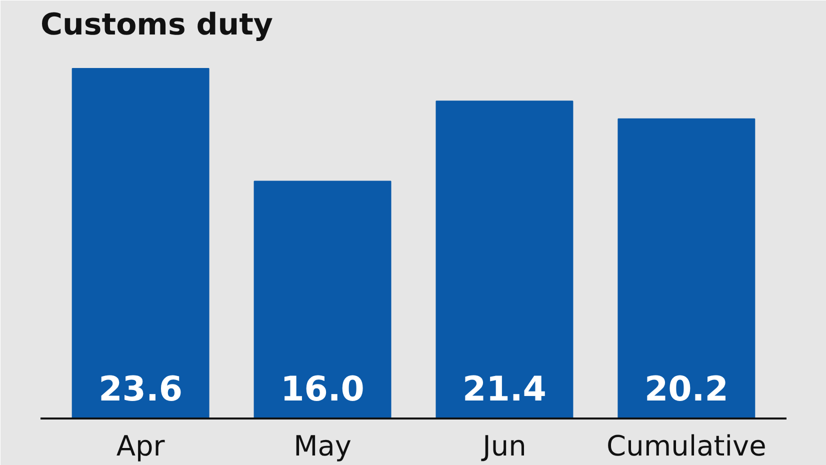 The image size is (826, 465). What do you see at coordinates (157, 25) in the screenshot?
I see `chart-title: Customs duty` at bounding box center [157, 25].